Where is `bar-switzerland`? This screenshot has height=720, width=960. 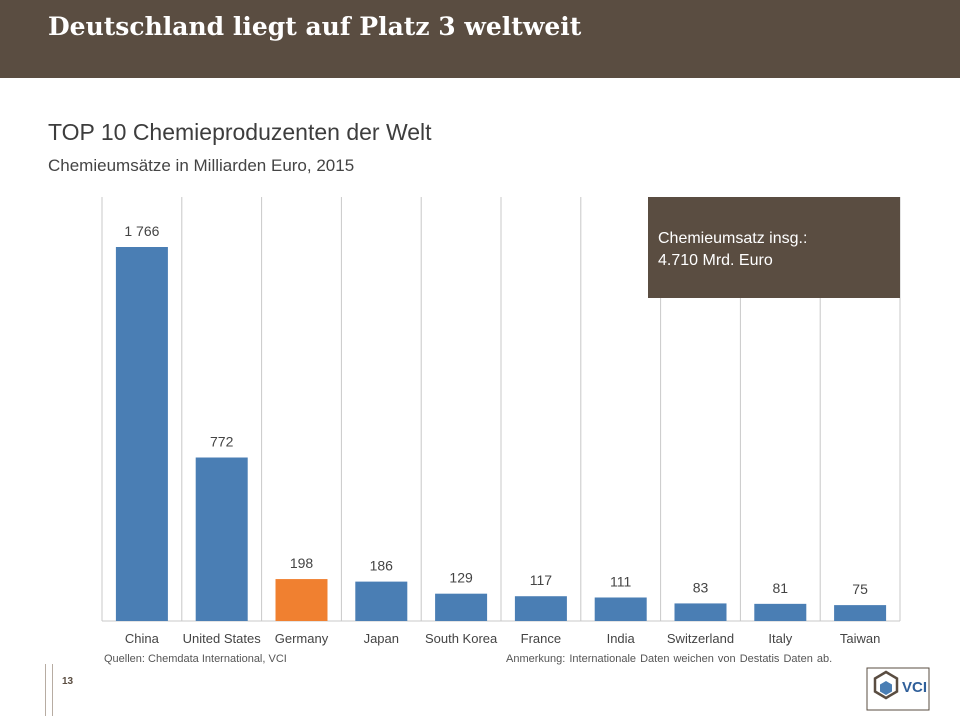
bar-switzerland is located at coordinates (700, 612).